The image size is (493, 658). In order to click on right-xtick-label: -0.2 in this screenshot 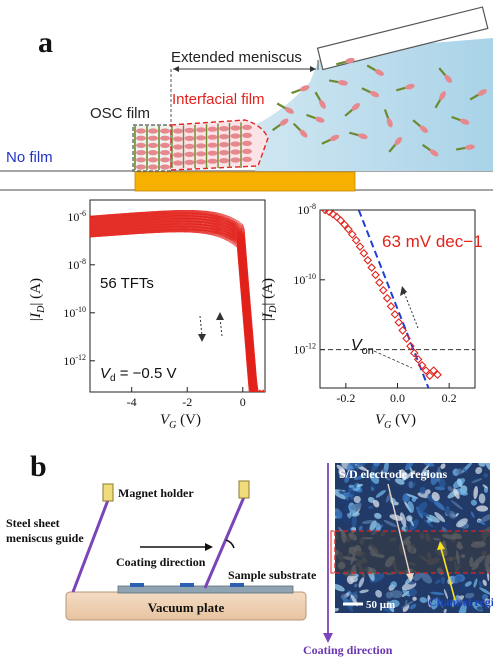, I will do `click(345, 398)`.